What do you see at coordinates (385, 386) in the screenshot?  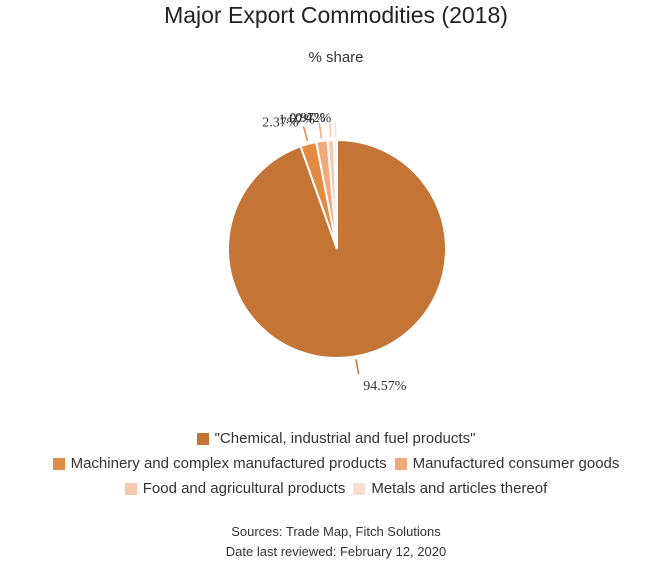 I see `slice-label: 94.57%` at bounding box center [385, 386].